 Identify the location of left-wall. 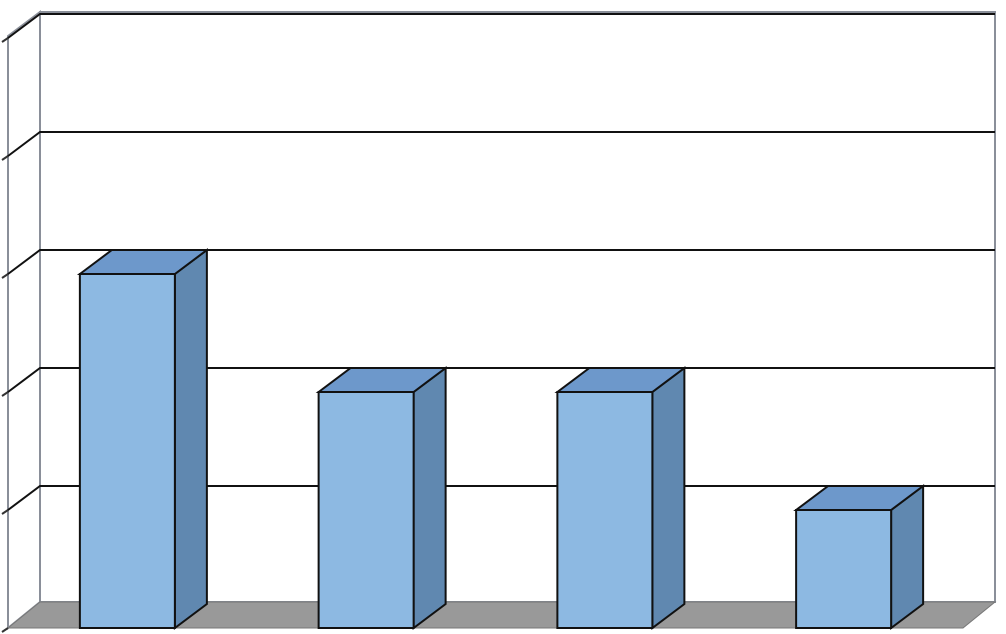
(24, 320).